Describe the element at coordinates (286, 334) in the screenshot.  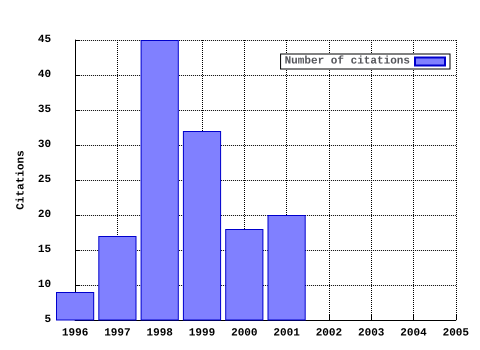
I see `x-tick-label: 2001` at that location.